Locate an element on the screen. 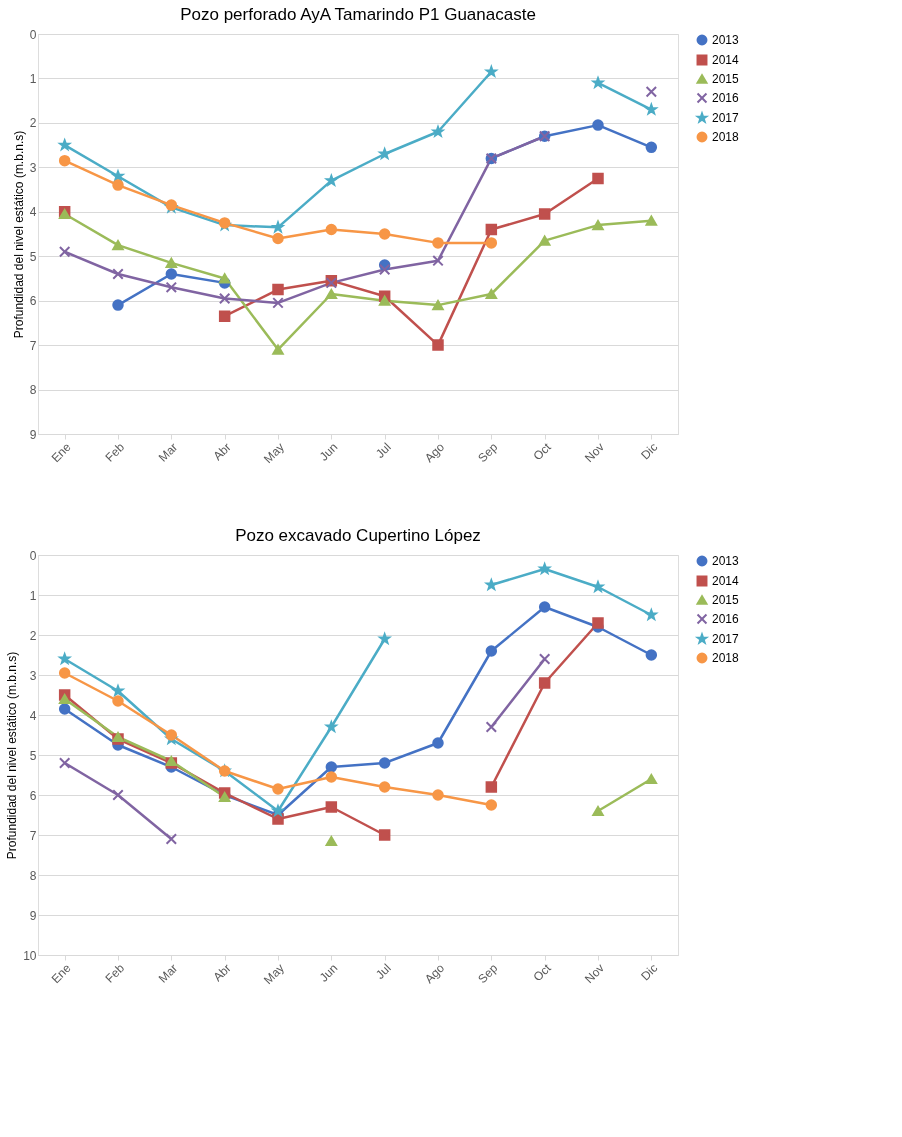 This screenshot has width=902, height=1137. chart-title: Pozo excavado Cupertino López is located at coordinates (358, 535).